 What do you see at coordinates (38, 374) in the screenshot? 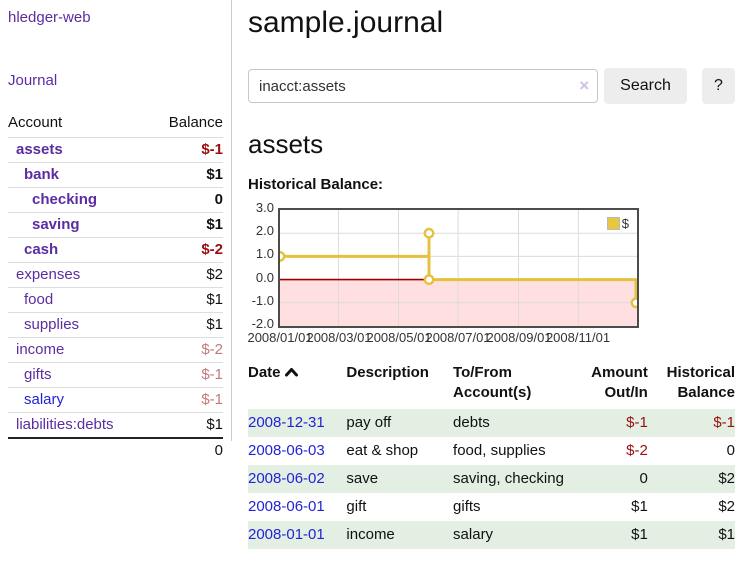
I see `account-link-gifts: gifts` at bounding box center [38, 374].